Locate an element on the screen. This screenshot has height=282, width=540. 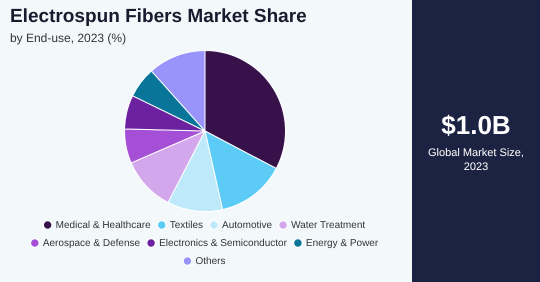
legend-label: Textiles is located at coordinates (187, 225).